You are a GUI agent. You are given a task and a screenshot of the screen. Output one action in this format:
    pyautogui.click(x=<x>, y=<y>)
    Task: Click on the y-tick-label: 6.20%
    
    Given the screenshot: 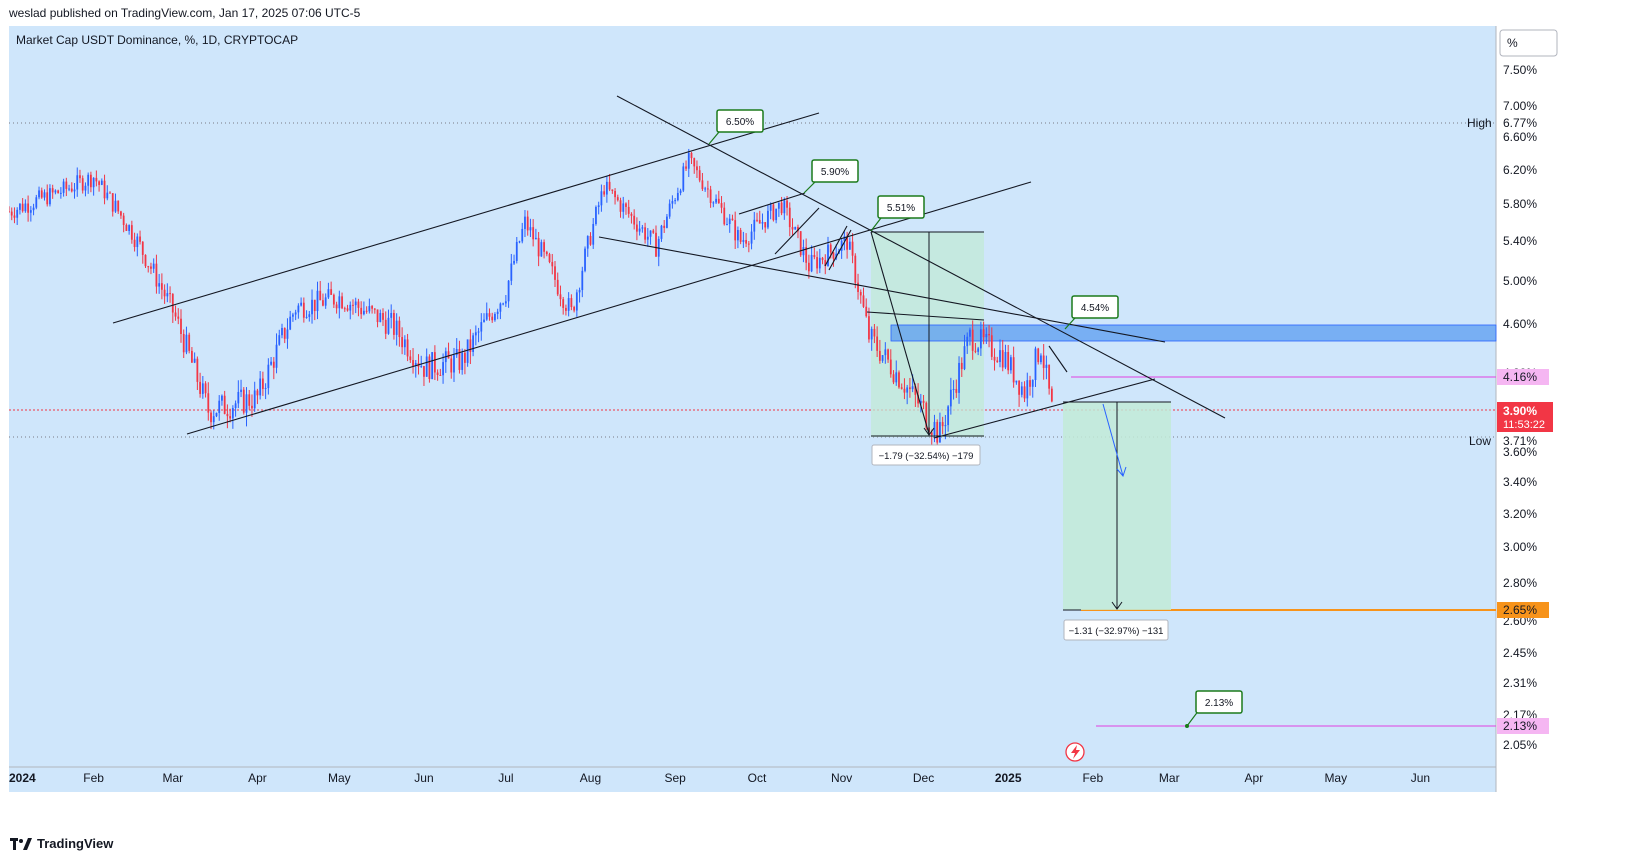 What is the action you would take?
    pyautogui.click(x=1520, y=170)
    